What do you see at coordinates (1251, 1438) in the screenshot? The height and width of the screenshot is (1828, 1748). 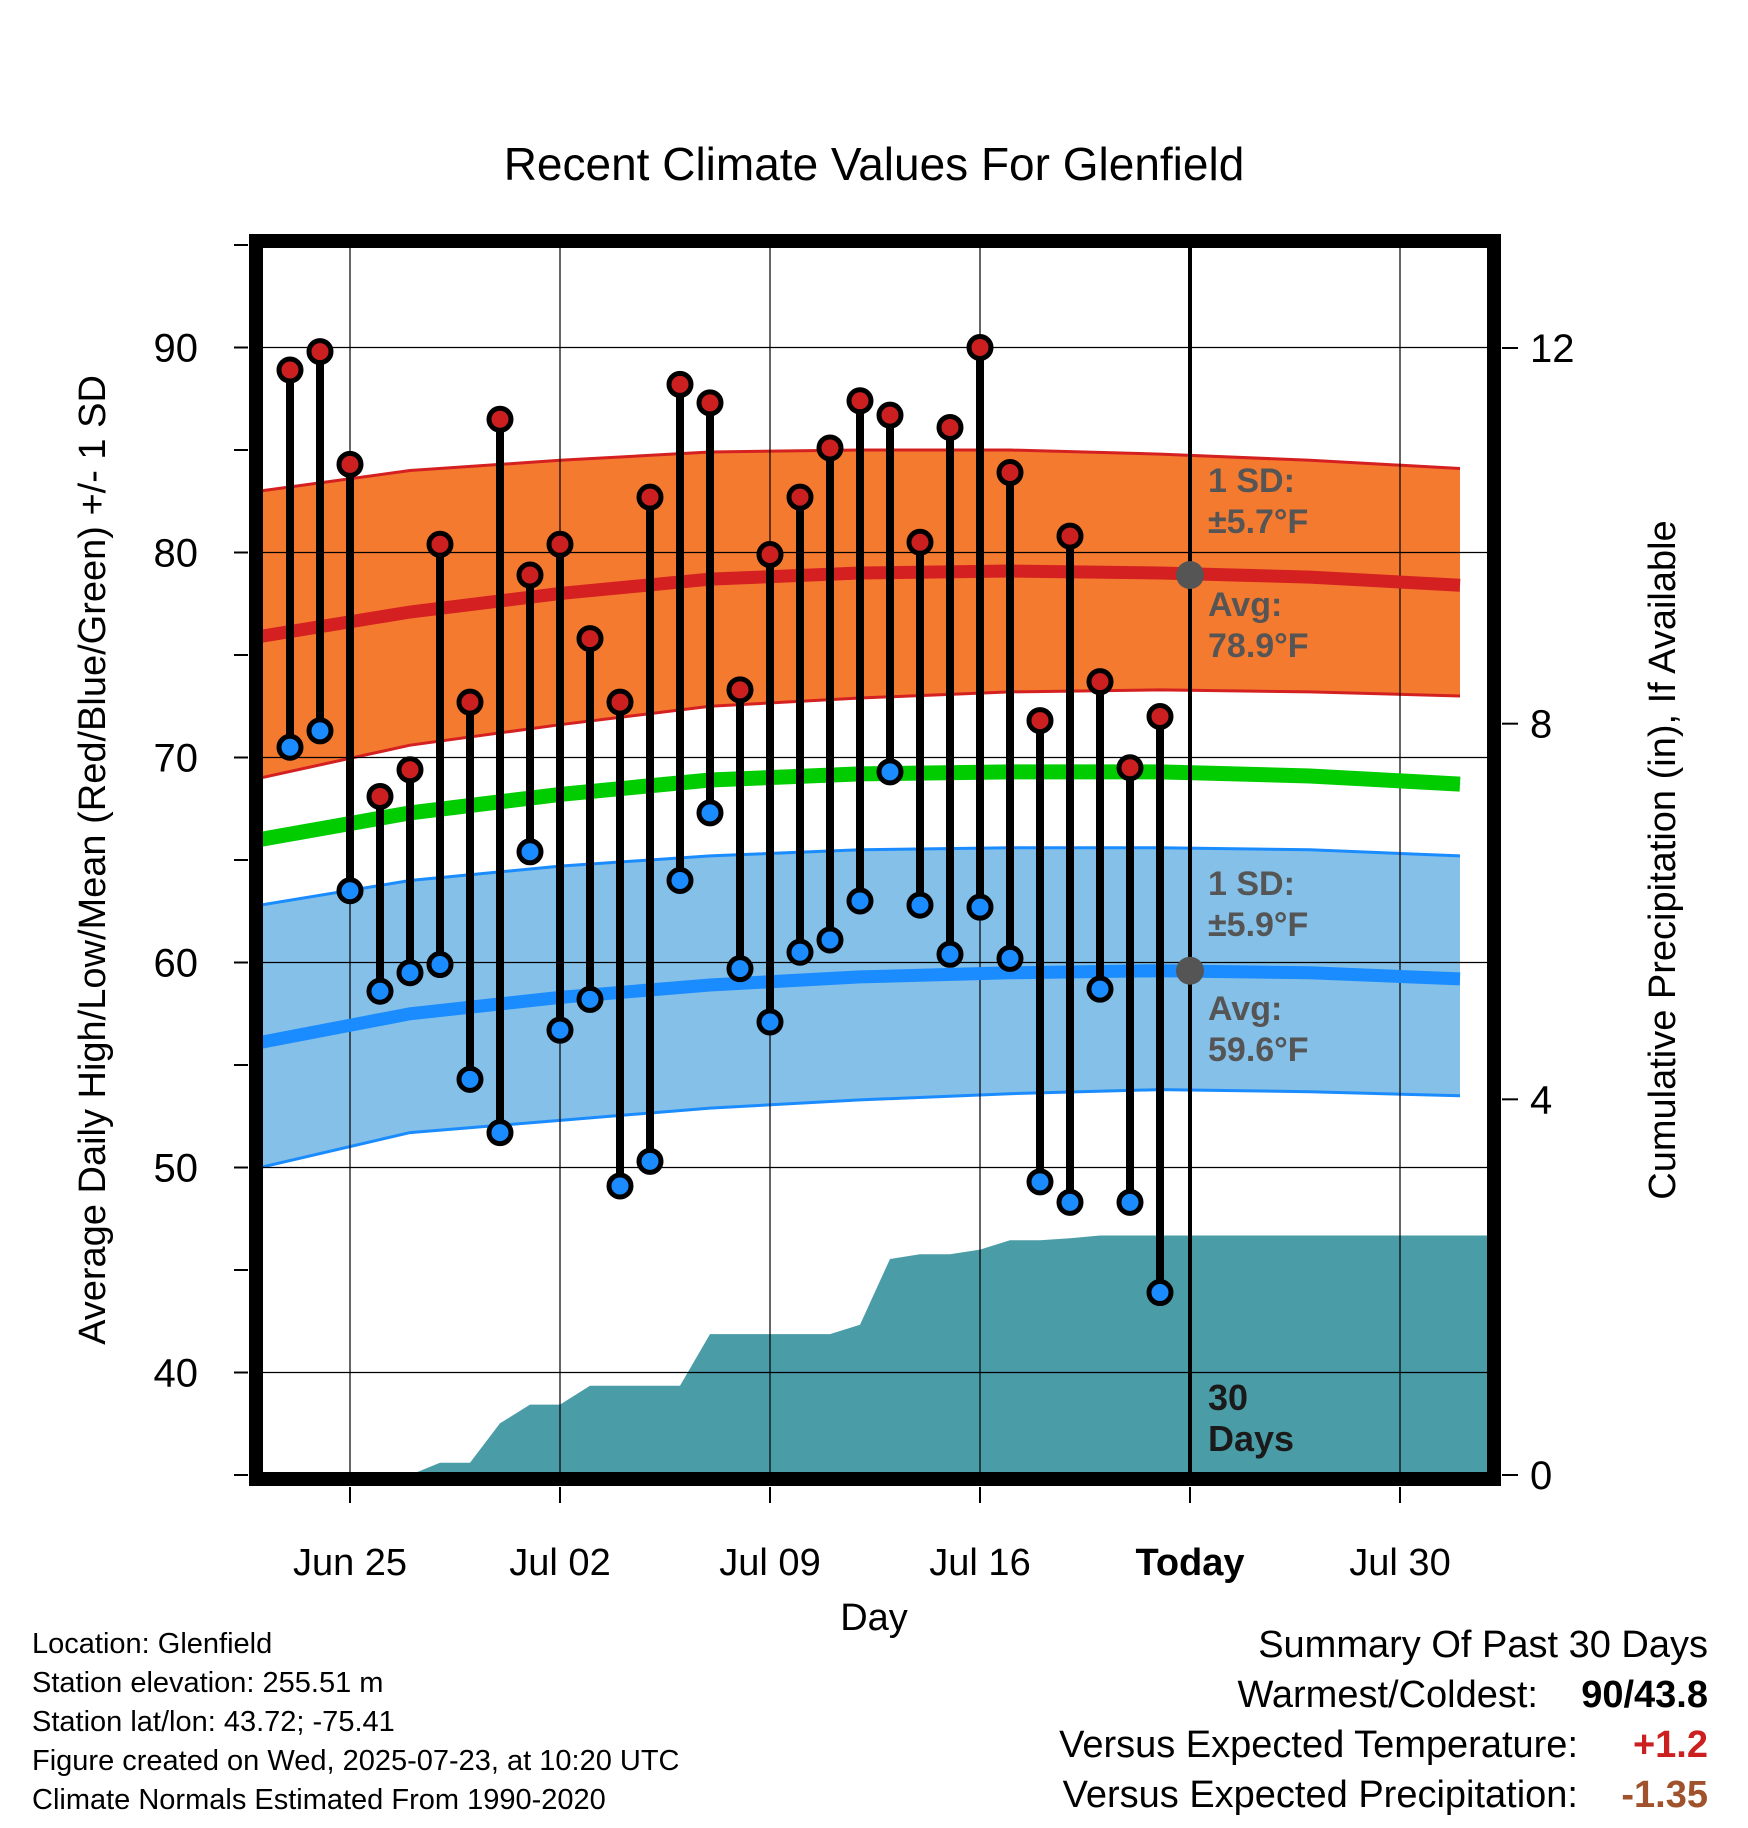 I see `precip-days-label: Days` at bounding box center [1251, 1438].